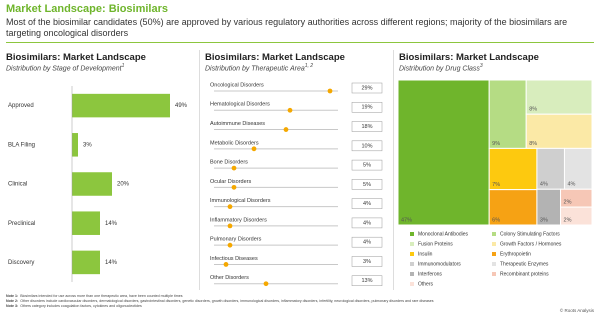 This screenshot has width=600, height=320. What do you see at coordinates (531, 244) in the screenshot?
I see `legend-label: Growth Factors / Hormones` at bounding box center [531, 244].